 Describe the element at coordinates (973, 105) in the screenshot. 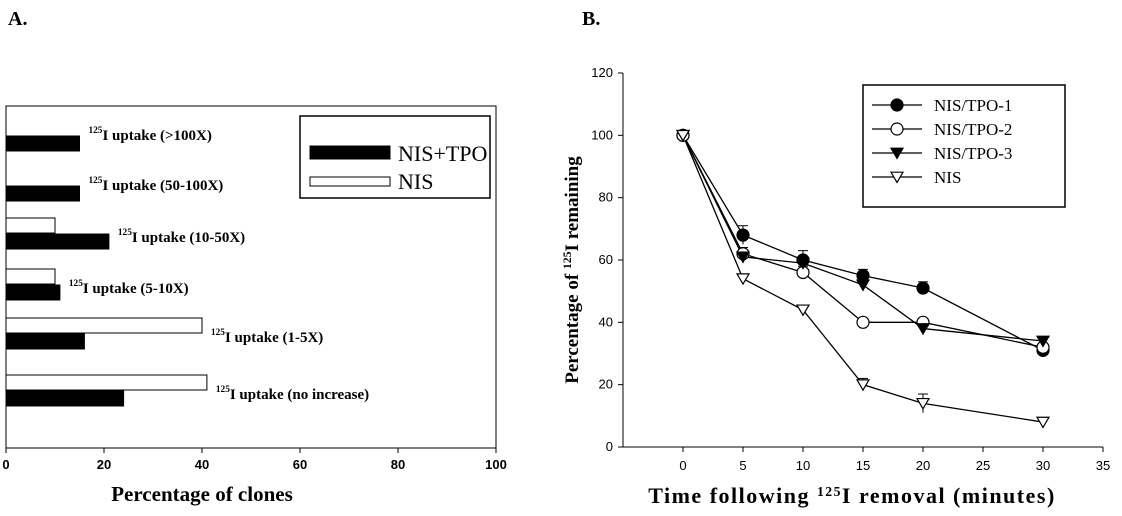

I see `legend-label-b: NIS/TPO-1` at that location.